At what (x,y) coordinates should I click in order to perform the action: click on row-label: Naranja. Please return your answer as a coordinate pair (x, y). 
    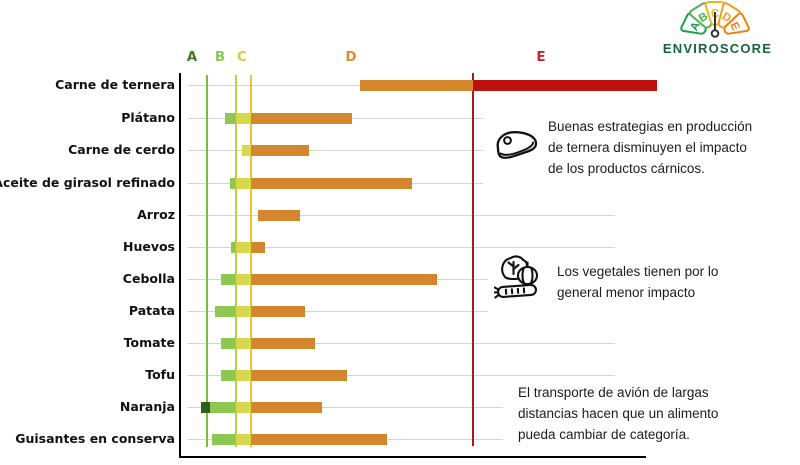
    Looking at the image, I should click on (147, 406).